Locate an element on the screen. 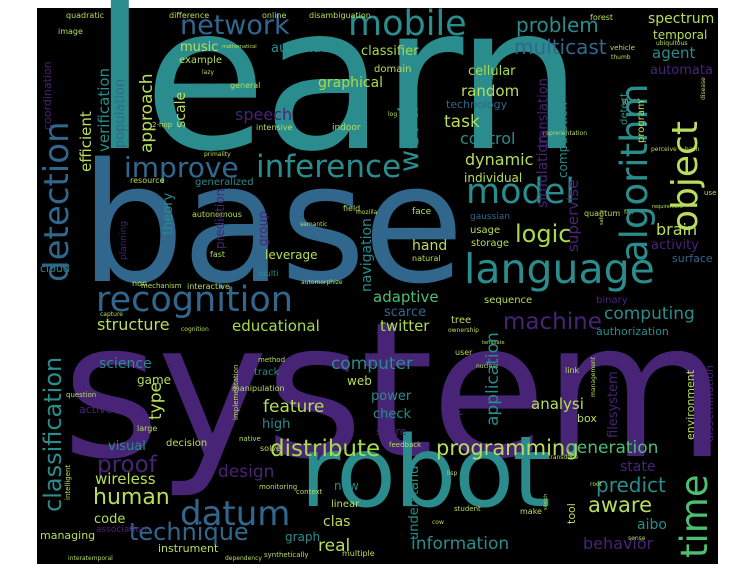 The height and width of the screenshot is (578, 738). word-word: word is located at coordinates (409, 138).